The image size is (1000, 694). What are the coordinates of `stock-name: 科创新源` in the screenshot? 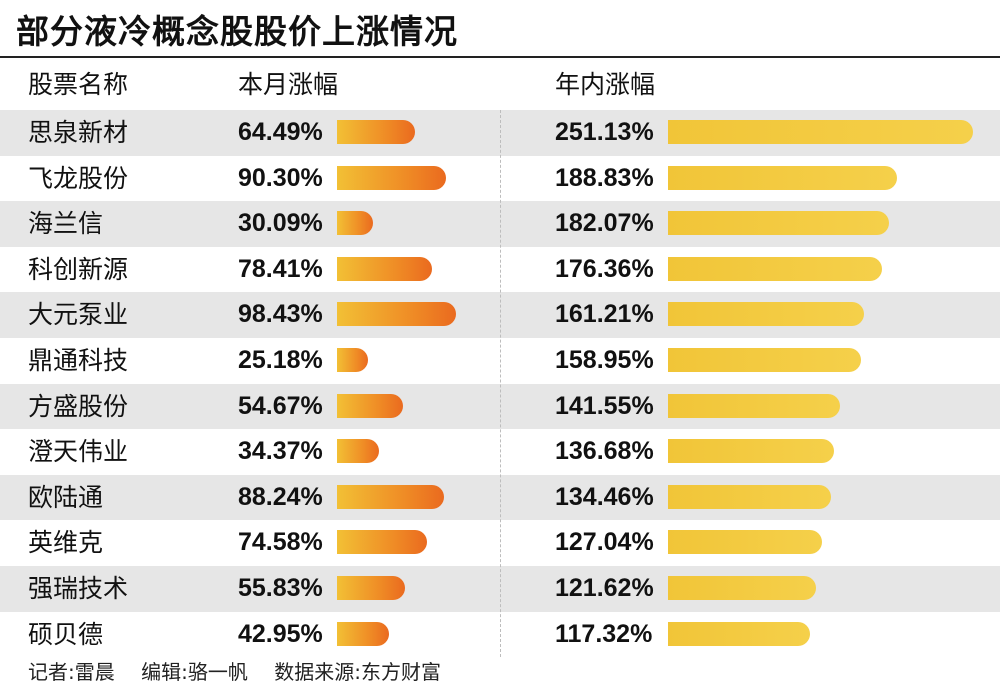 It's located at (78, 269).